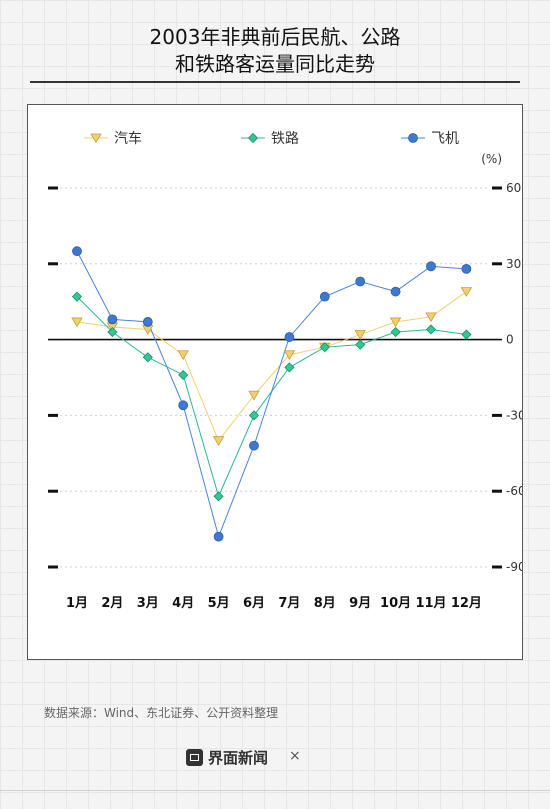 The height and width of the screenshot is (809, 550). Describe the element at coordinates (275, 790) in the screenshot. I see `footer-divider` at that location.